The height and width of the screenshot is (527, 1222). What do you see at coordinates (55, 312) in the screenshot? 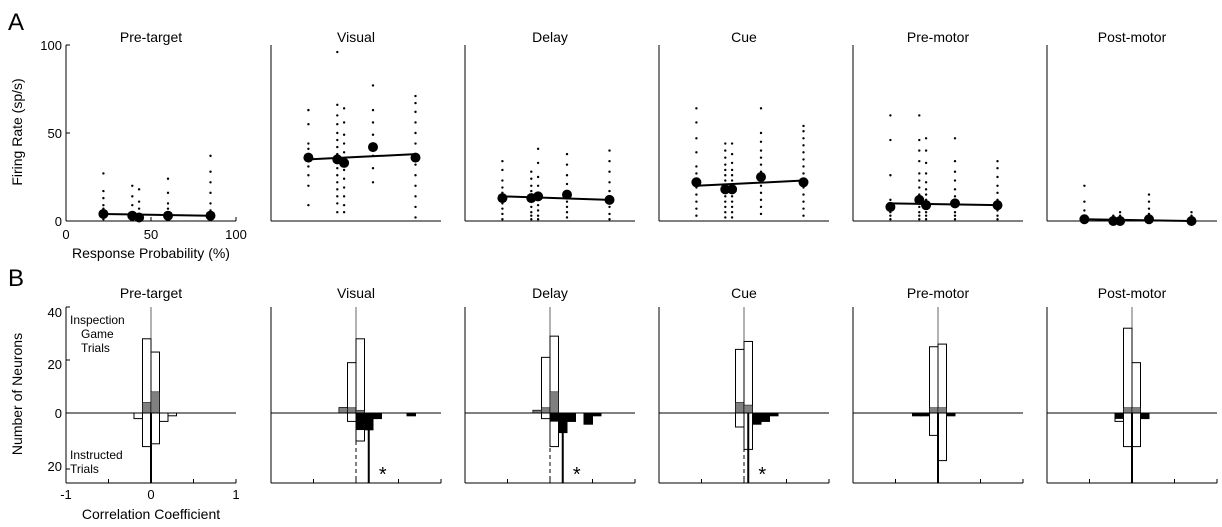
I see `b-y-tick: 40` at bounding box center [55, 312].